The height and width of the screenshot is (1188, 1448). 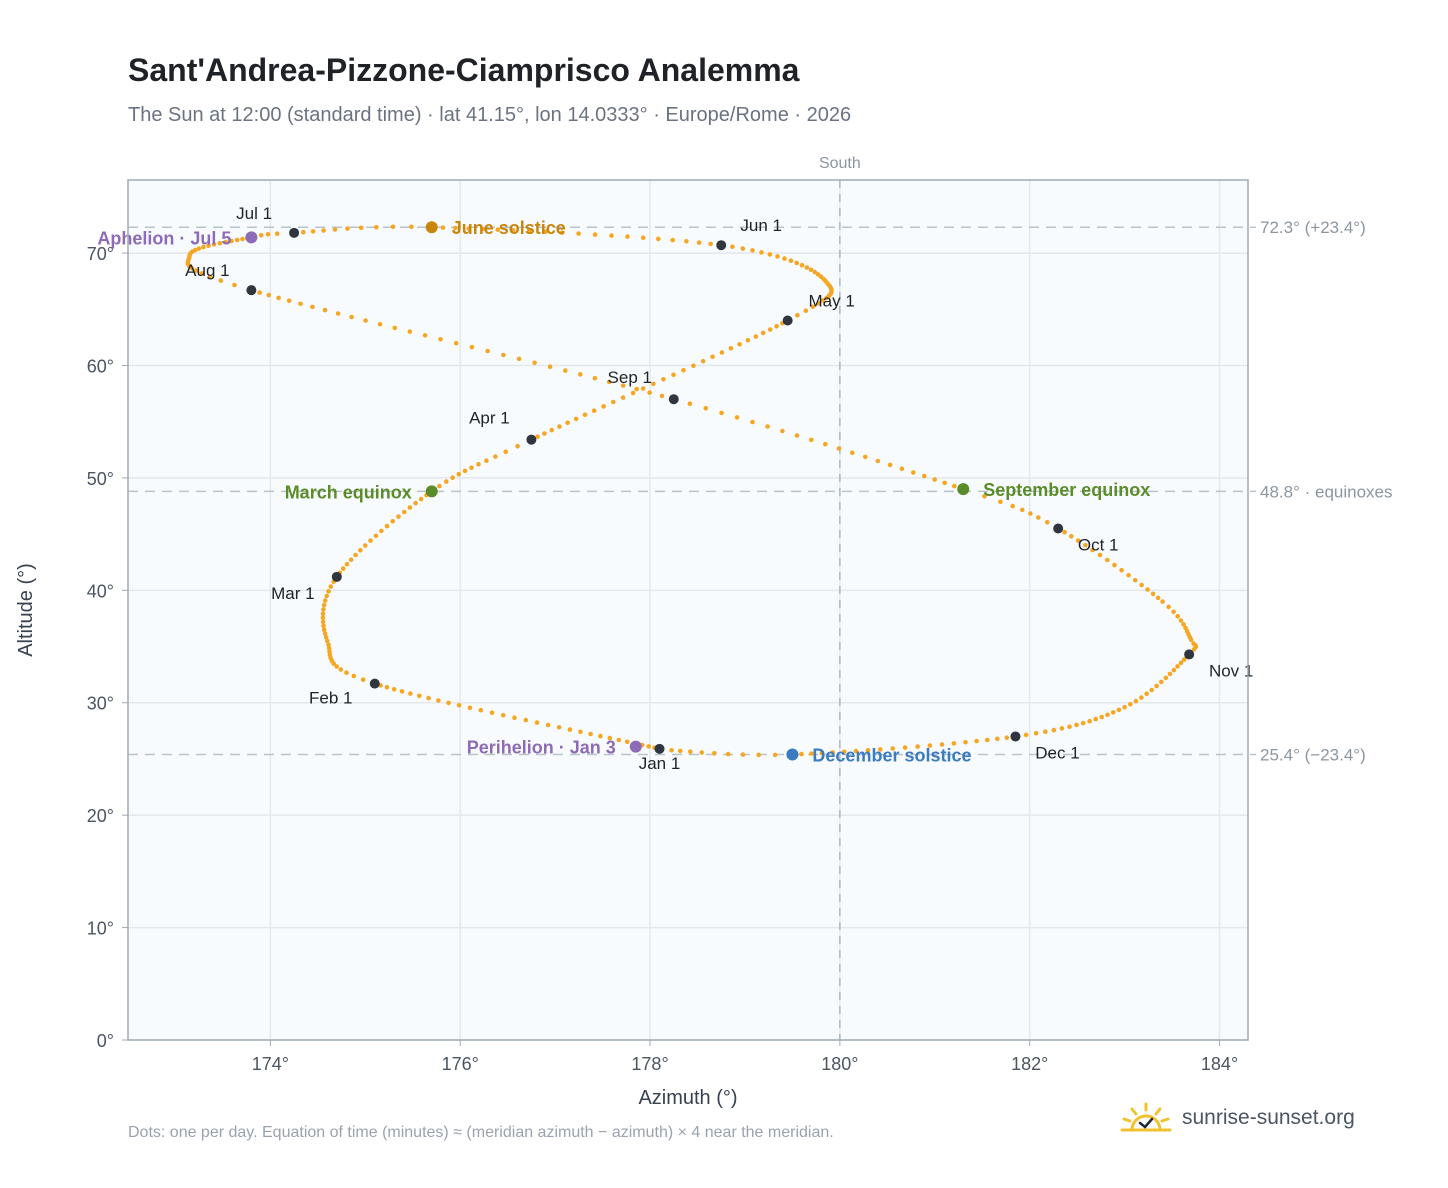 What do you see at coordinates (635, 746) in the screenshot?
I see `event-marker` at bounding box center [635, 746].